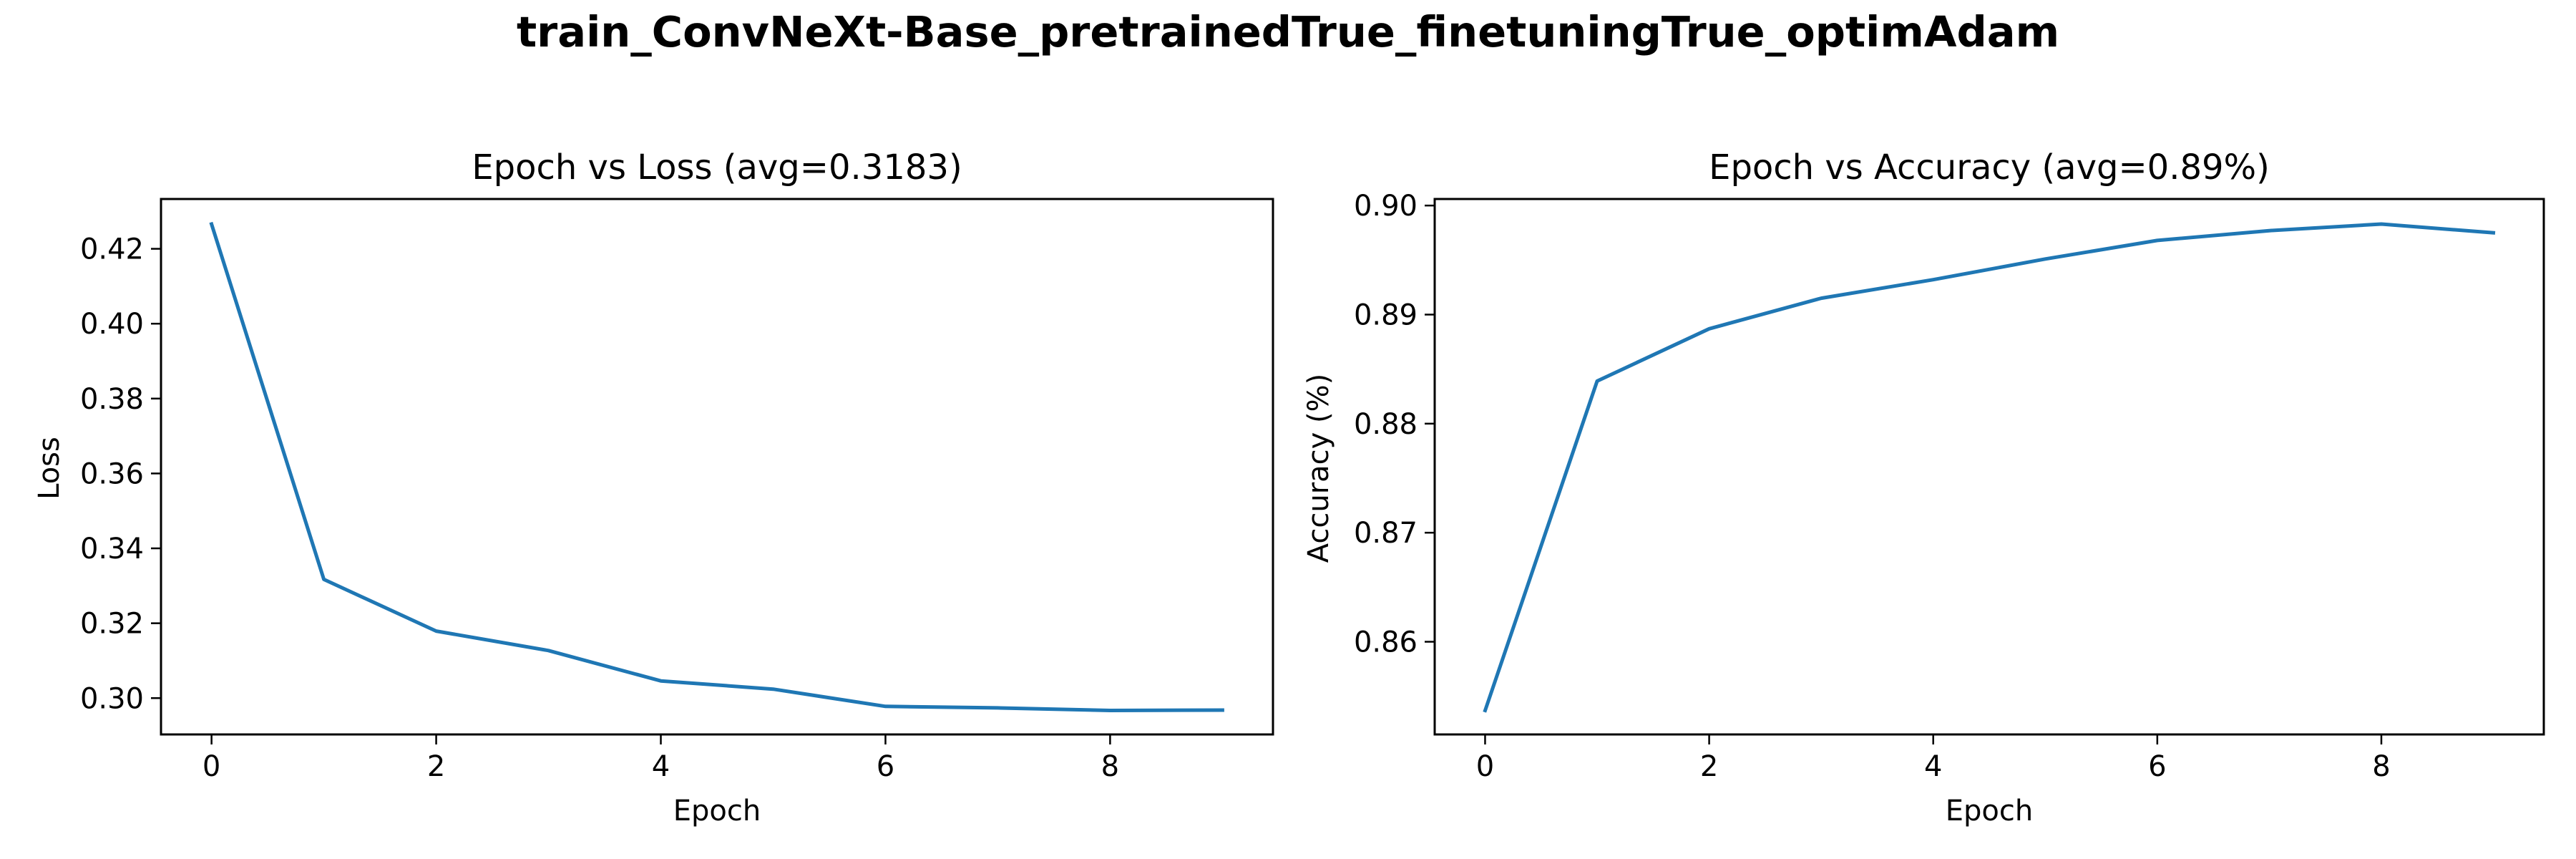 The image size is (2576, 859). I want to click on loss-x-tick-label: 2, so click(436, 766).